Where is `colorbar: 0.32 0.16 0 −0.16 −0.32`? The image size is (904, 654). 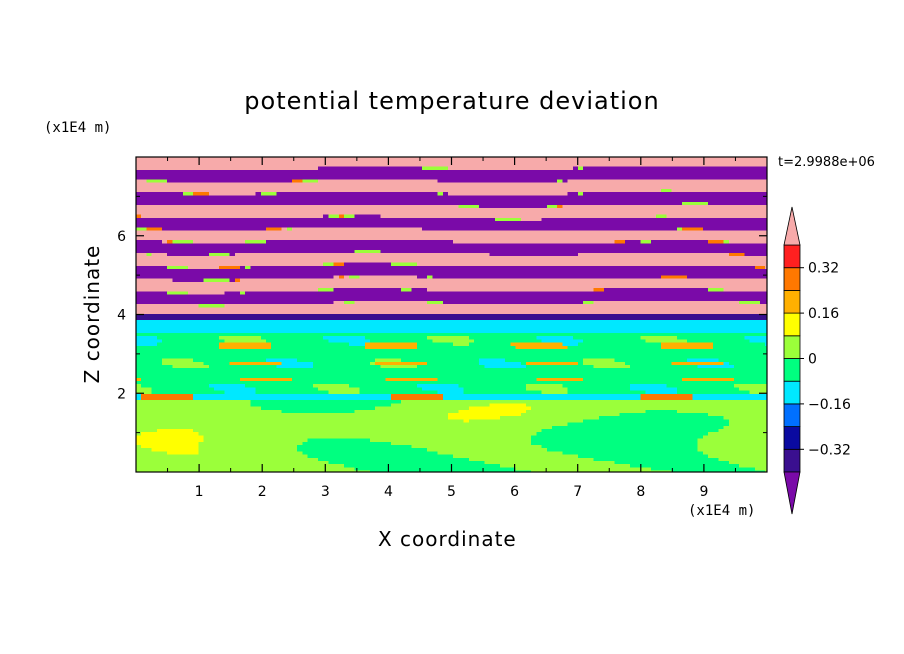
colorbar: 0.32 0.16 0 −0.16 −0.32 is located at coordinates (817, 360).